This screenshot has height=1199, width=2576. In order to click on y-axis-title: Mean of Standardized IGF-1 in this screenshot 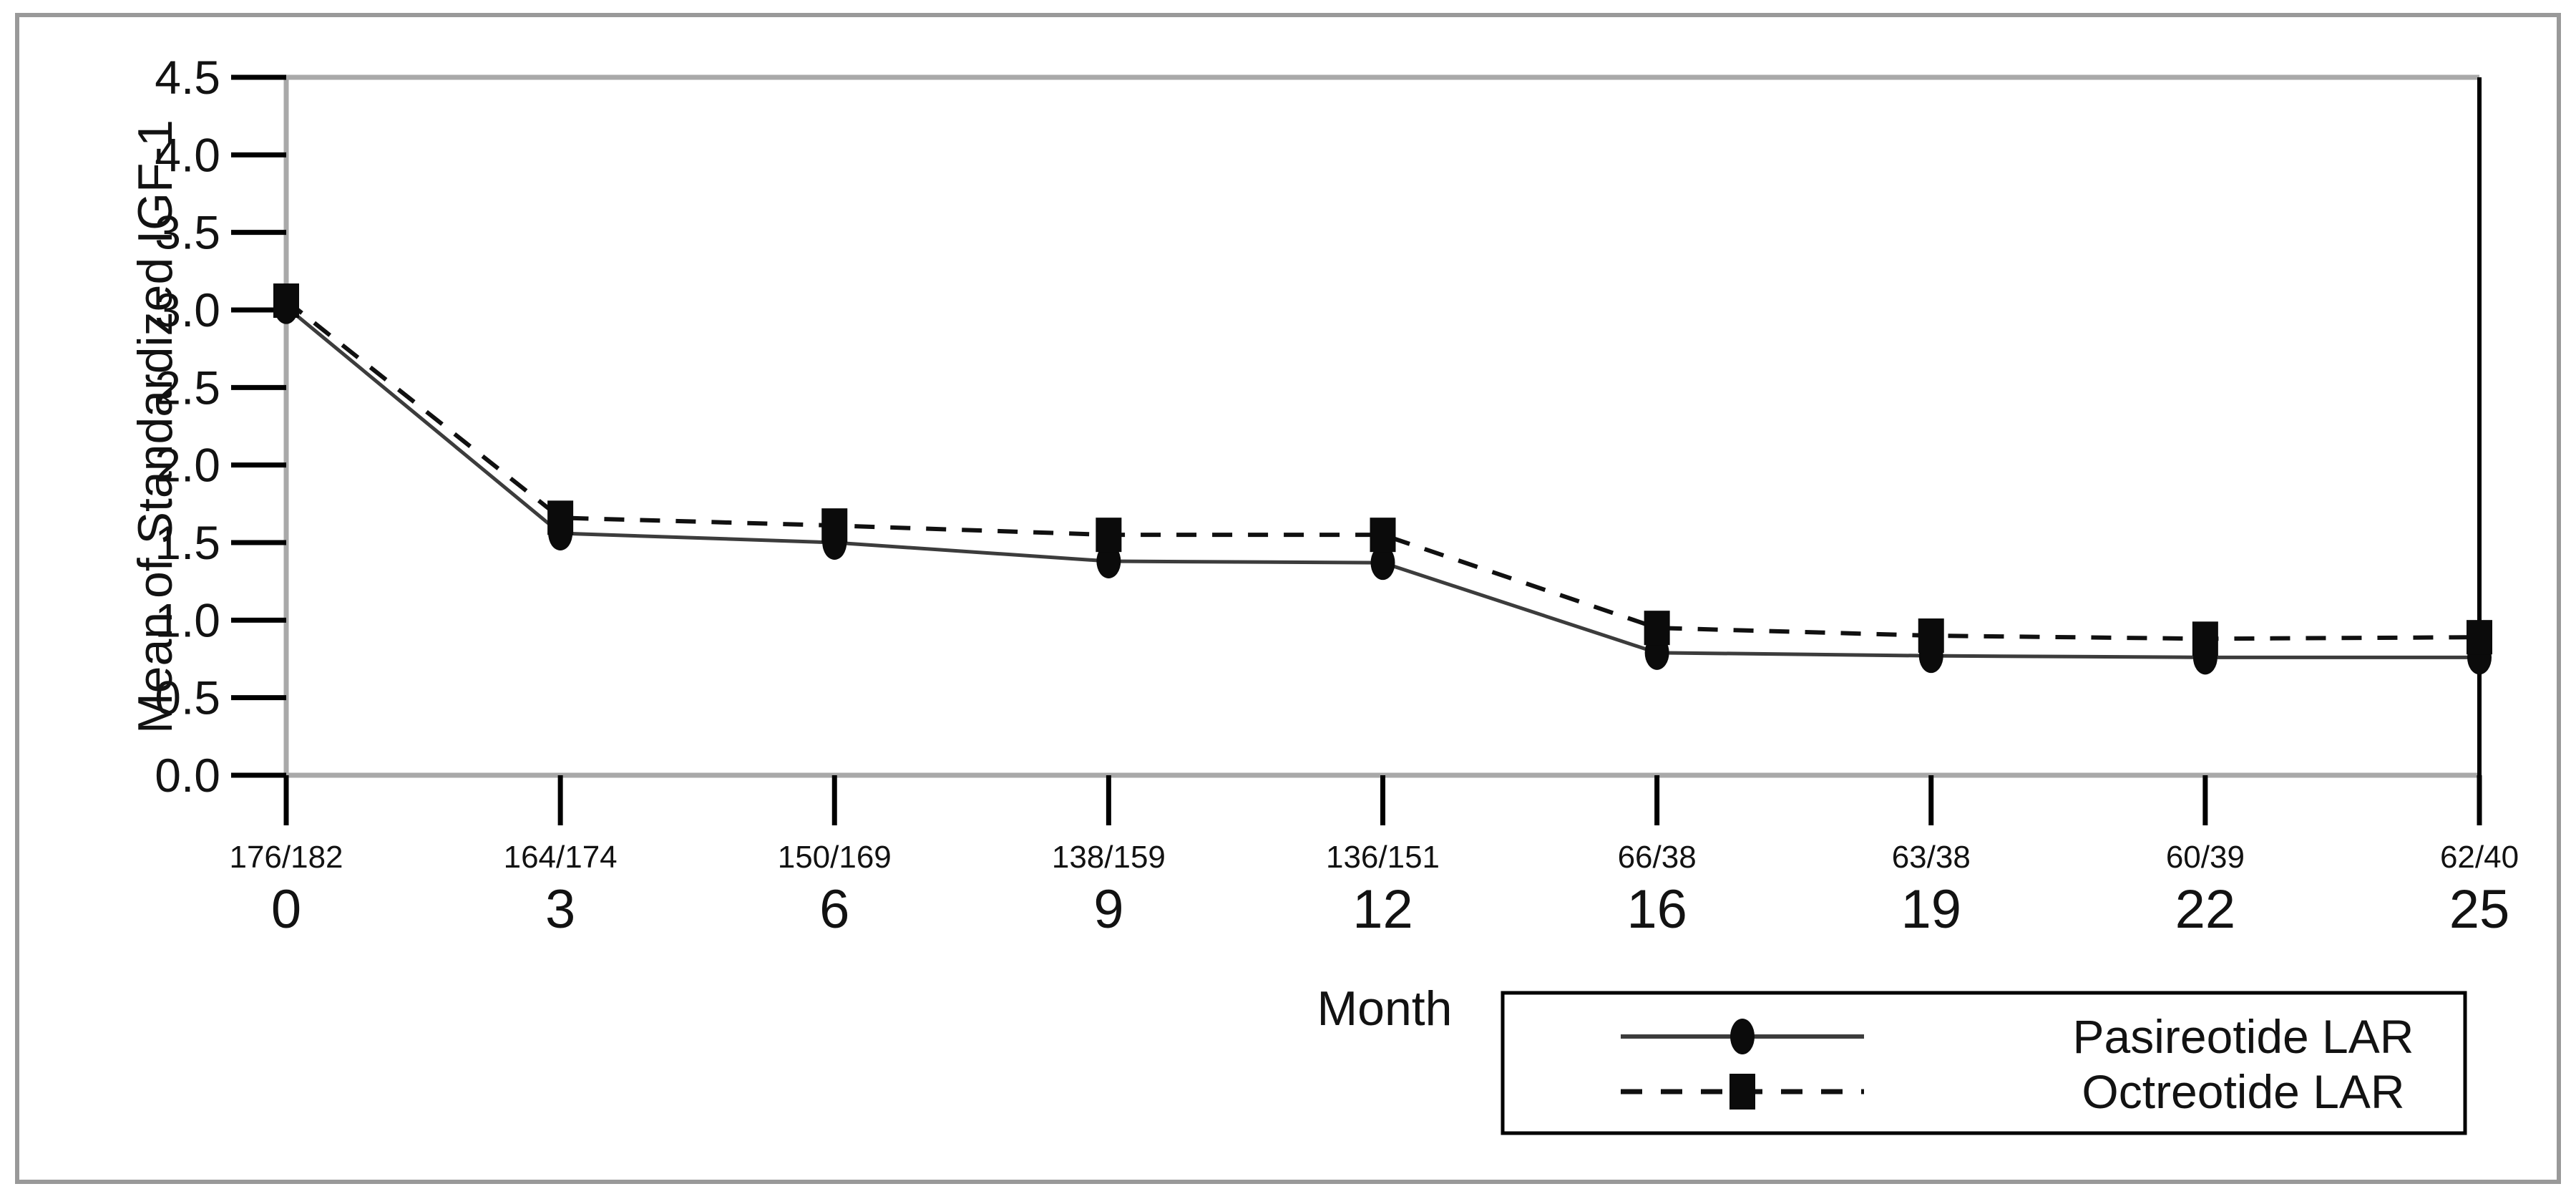, I will do `click(155, 427)`.